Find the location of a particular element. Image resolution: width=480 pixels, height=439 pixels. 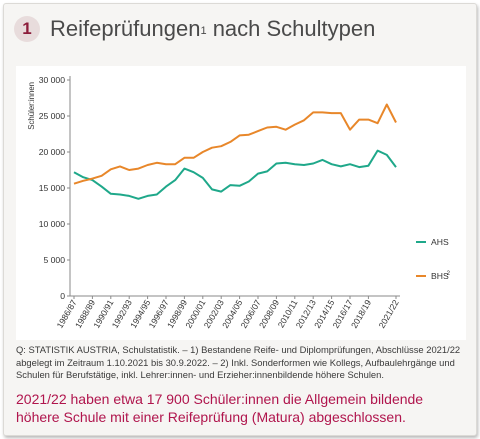

legend-label-bhs: BHS is located at coordinates (440, 276).